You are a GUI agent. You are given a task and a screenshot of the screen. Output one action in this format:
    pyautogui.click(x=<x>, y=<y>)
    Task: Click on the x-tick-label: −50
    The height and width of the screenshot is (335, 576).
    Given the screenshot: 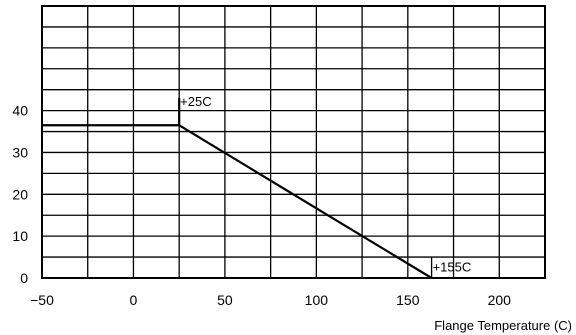 What is the action you would take?
    pyautogui.click(x=42, y=300)
    